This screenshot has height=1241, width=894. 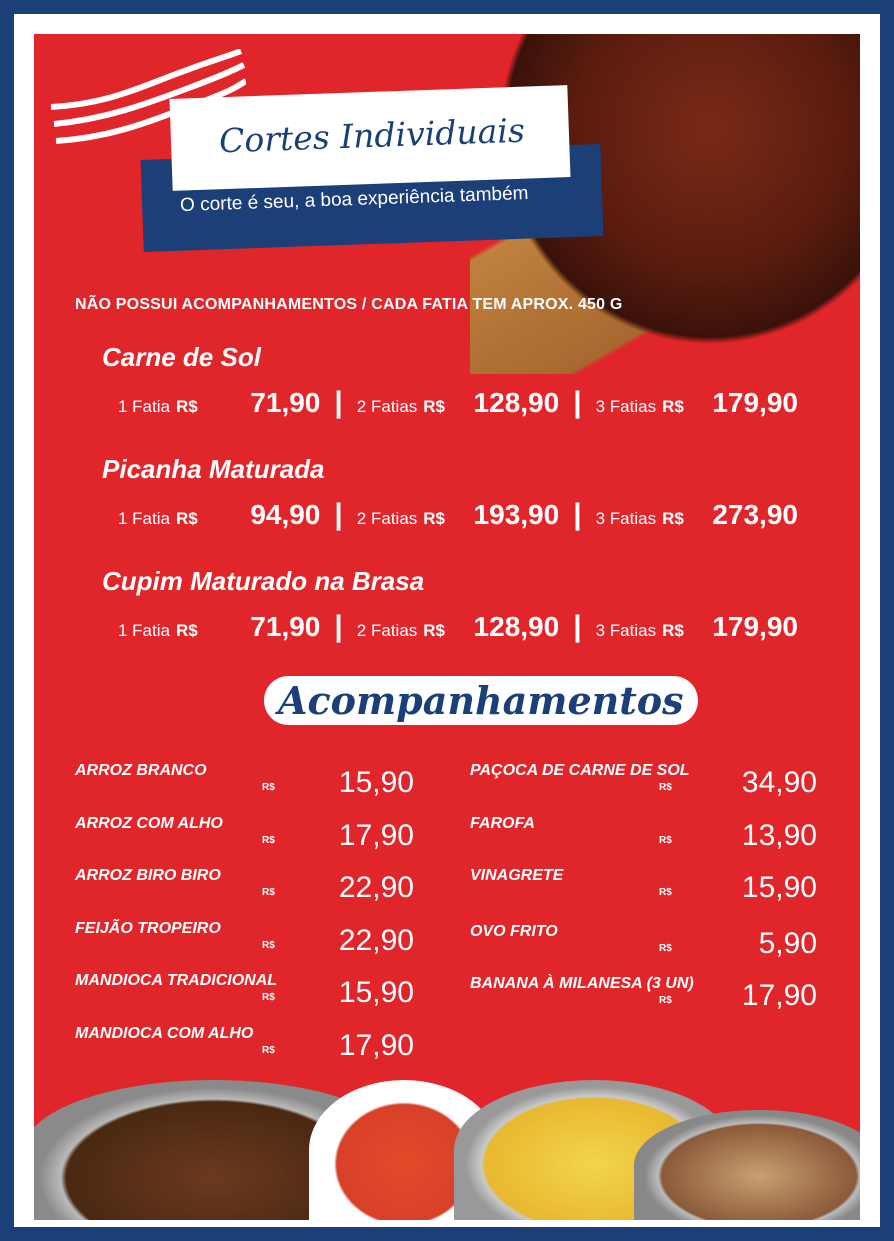 I want to click on side-name: VINAGRETE, so click(x=517, y=875).